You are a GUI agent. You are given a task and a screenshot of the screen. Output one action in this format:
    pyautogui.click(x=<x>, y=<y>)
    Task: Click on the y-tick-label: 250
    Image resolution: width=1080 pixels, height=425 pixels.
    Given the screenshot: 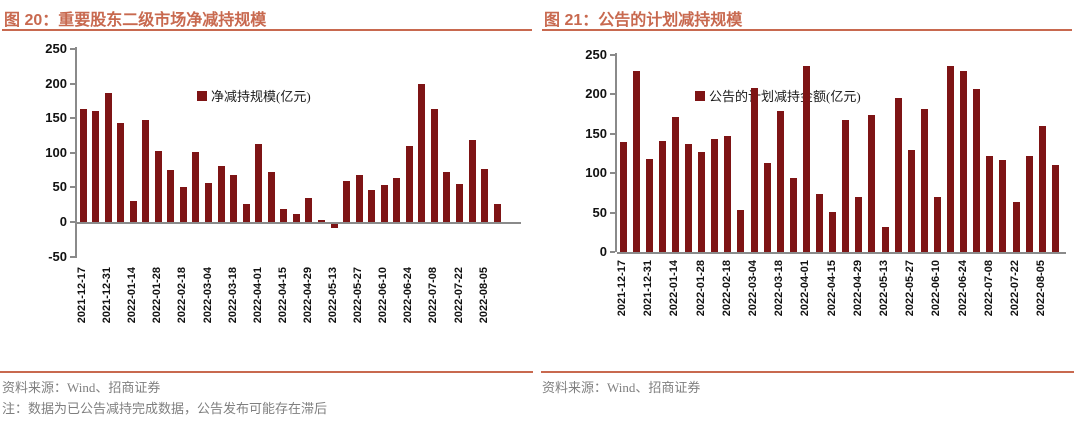 What is the action you would take?
    pyautogui.click(x=56, y=48)
    